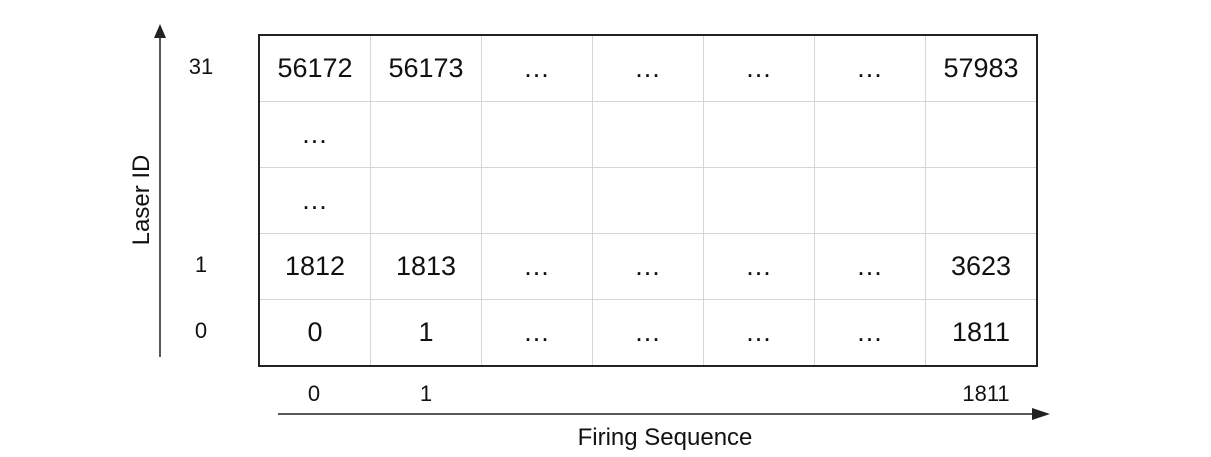 This screenshot has width=1211, height=457. Describe the element at coordinates (981, 333) in the screenshot. I see `grid-cell: 1811` at that location.